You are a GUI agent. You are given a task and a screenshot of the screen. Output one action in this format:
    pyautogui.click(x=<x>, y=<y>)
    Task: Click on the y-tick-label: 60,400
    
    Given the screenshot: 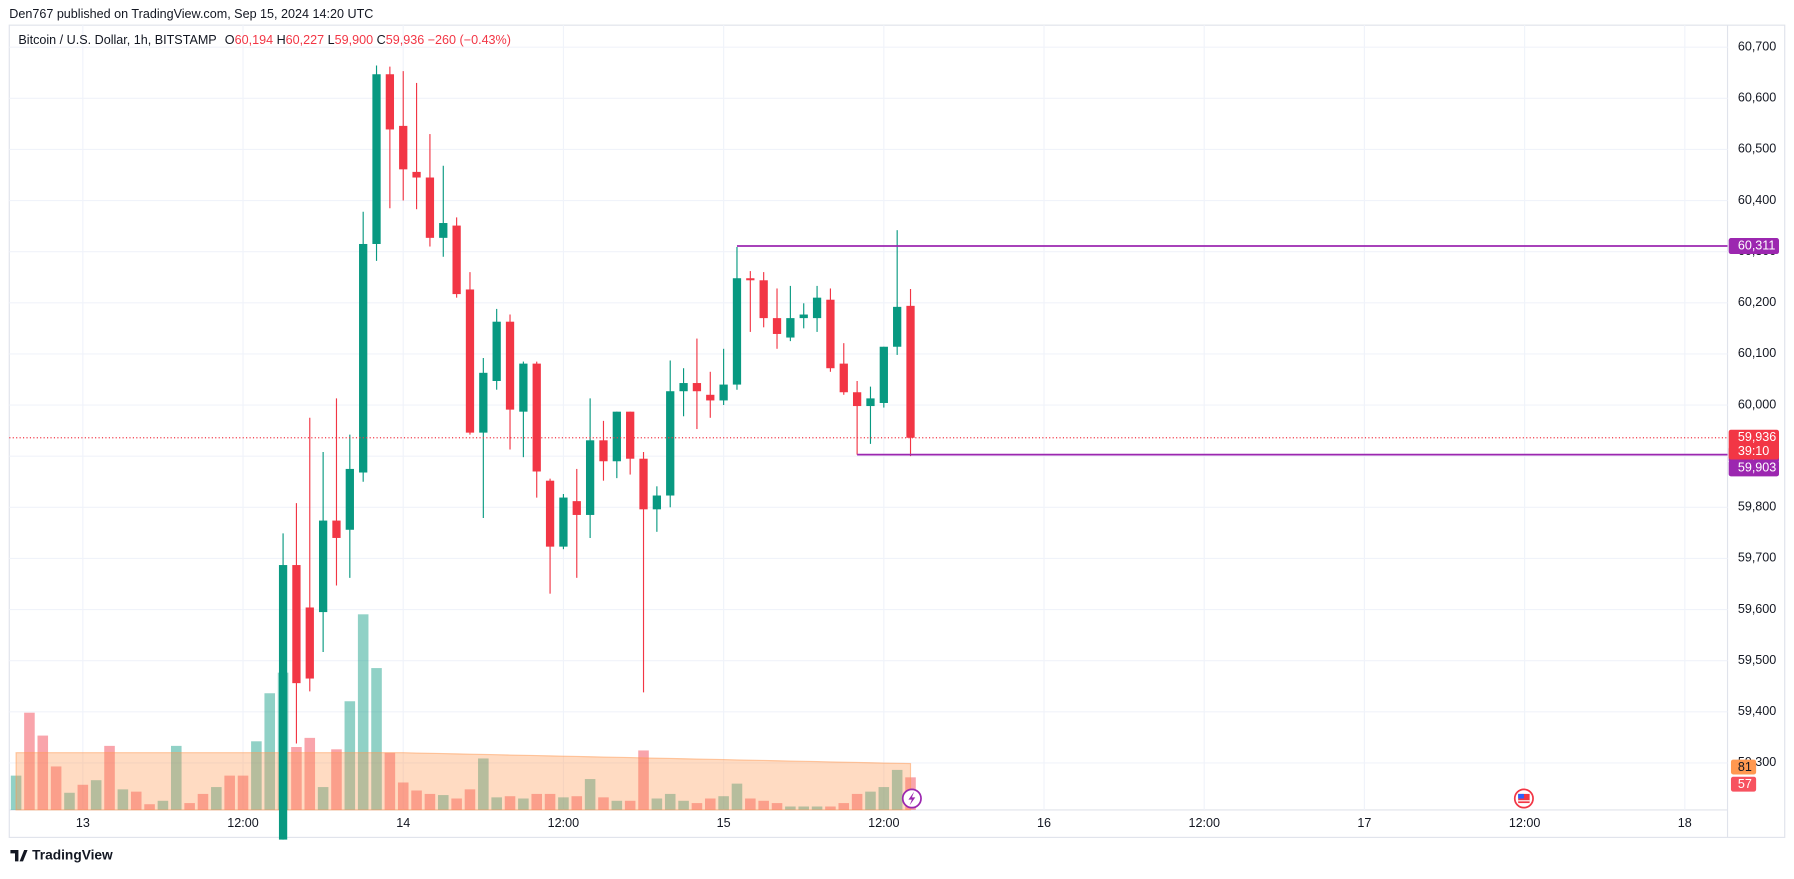 What is the action you would take?
    pyautogui.click(x=1757, y=200)
    